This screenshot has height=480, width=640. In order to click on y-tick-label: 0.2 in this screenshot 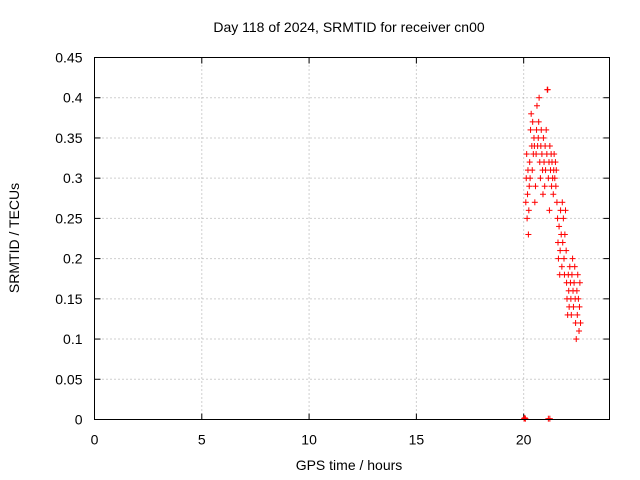, I will do `click(73, 259)`.